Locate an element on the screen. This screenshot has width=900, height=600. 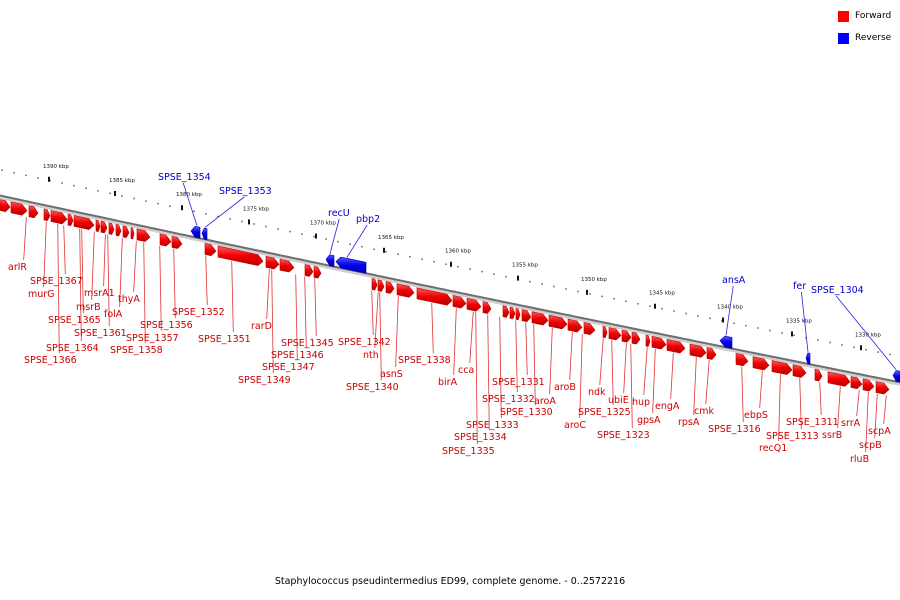
gene-label-scpa: scpA is located at coordinates (879, 431).